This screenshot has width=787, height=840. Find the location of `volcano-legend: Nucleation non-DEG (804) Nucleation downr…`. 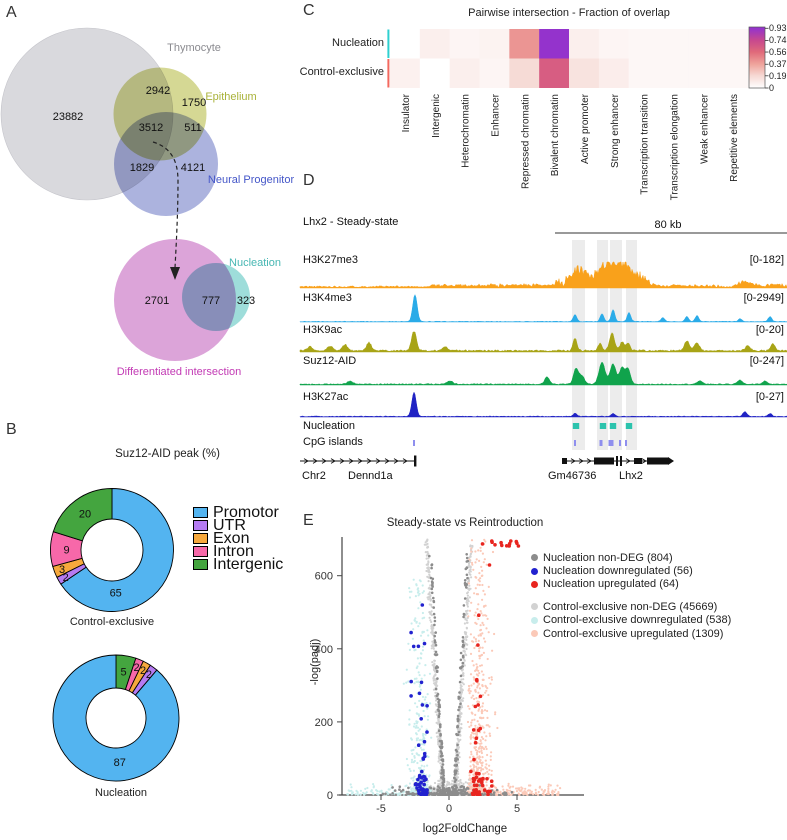

volcano-legend: Nucleation non-DEG (804) Nucleation downr… is located at coordinates (631, 595).